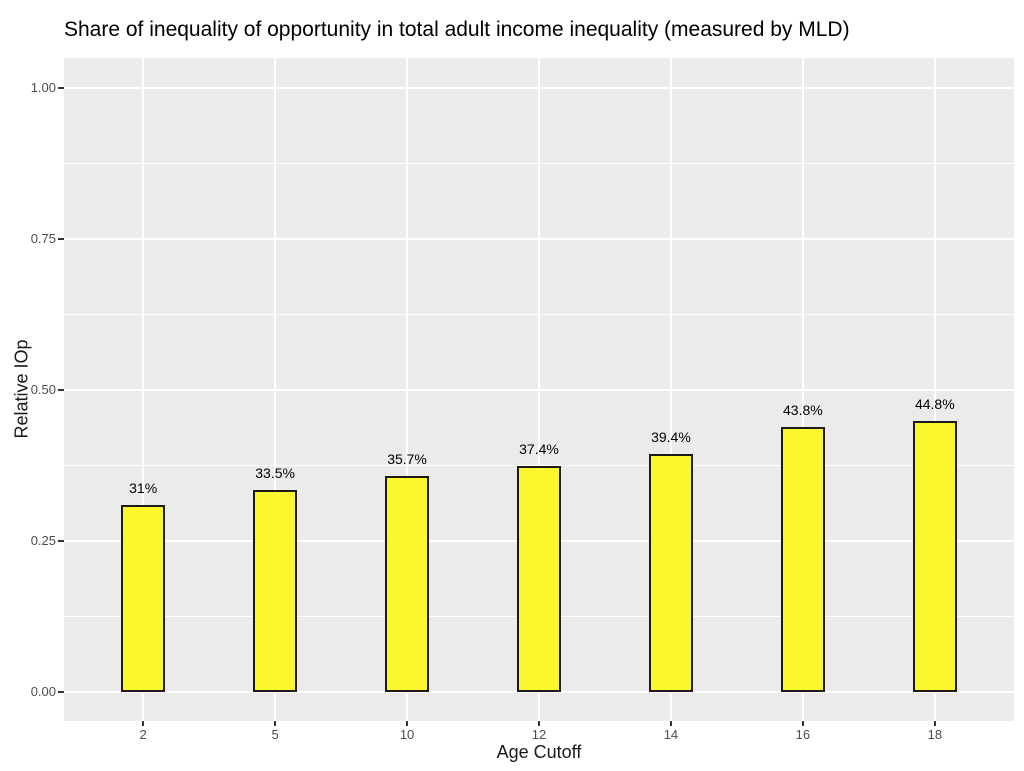 The width and height of the screenshot is (1024, 771). What do you see at coordinates (539, 449) in the screenshot?
I see `bar-value-label: 37.4%` at bounding box center [539, 449].